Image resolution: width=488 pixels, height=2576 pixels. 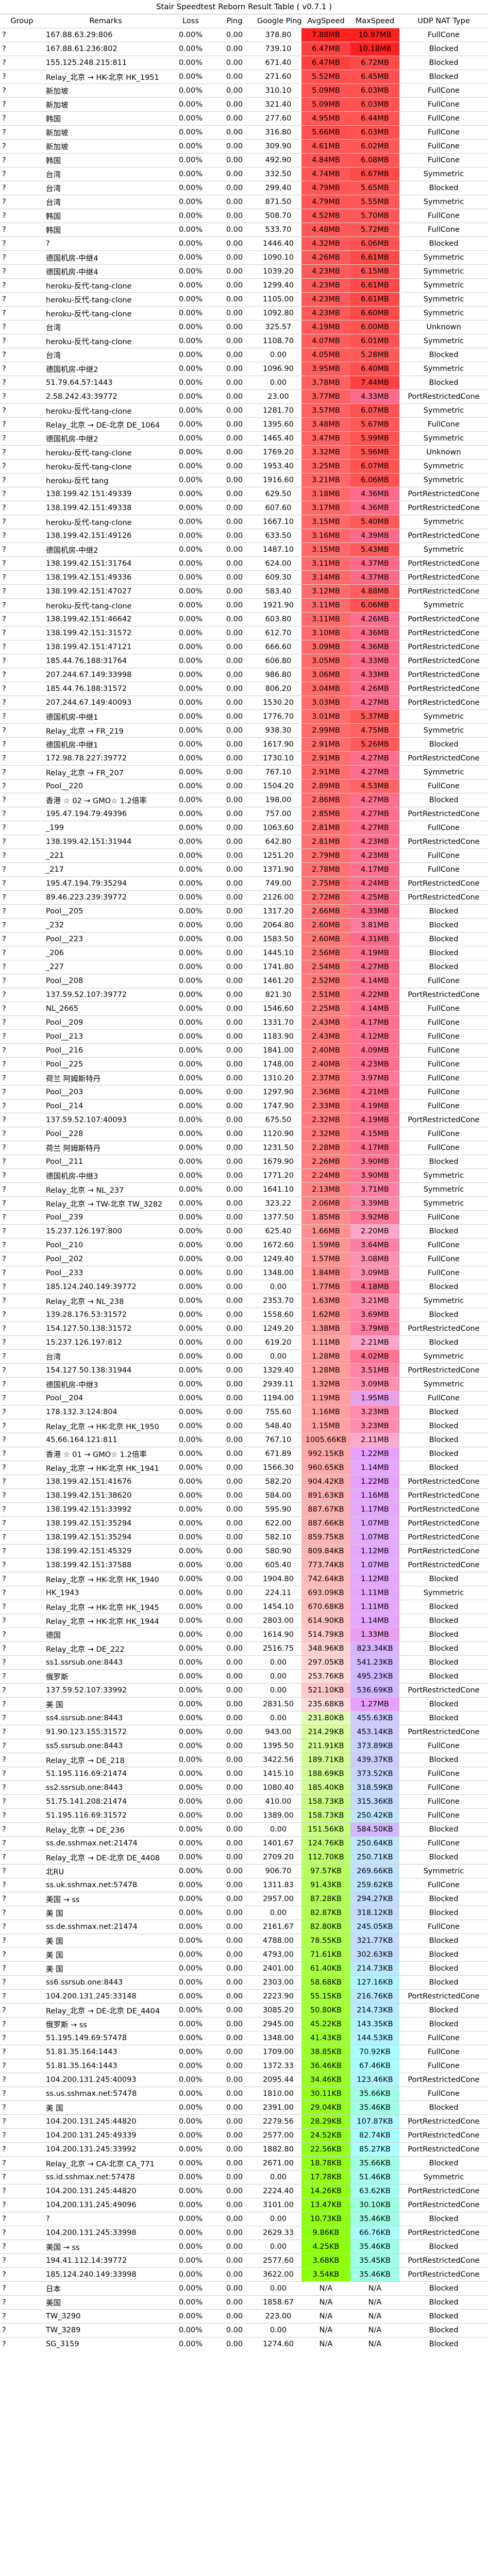 I want to click on max-speed-cell: 6.61MB, so click(x=374, y=257).